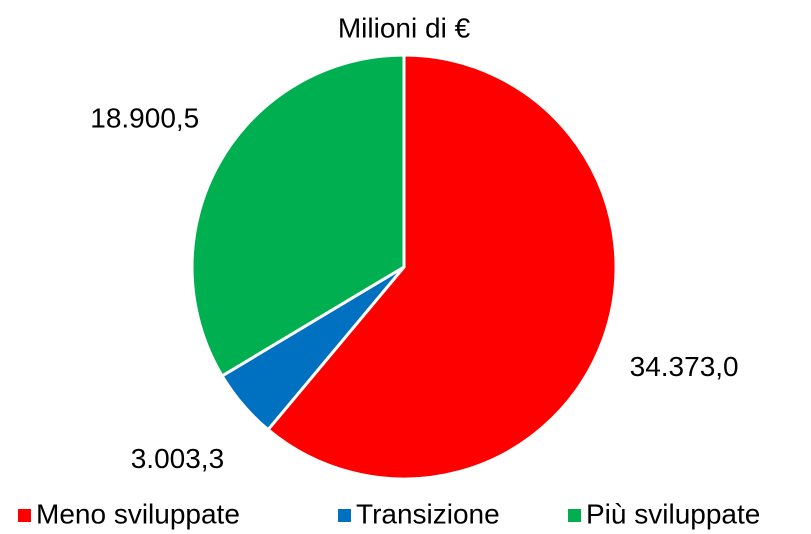  I want to click on legend-label: Più sviluppate, so click(673, 513).